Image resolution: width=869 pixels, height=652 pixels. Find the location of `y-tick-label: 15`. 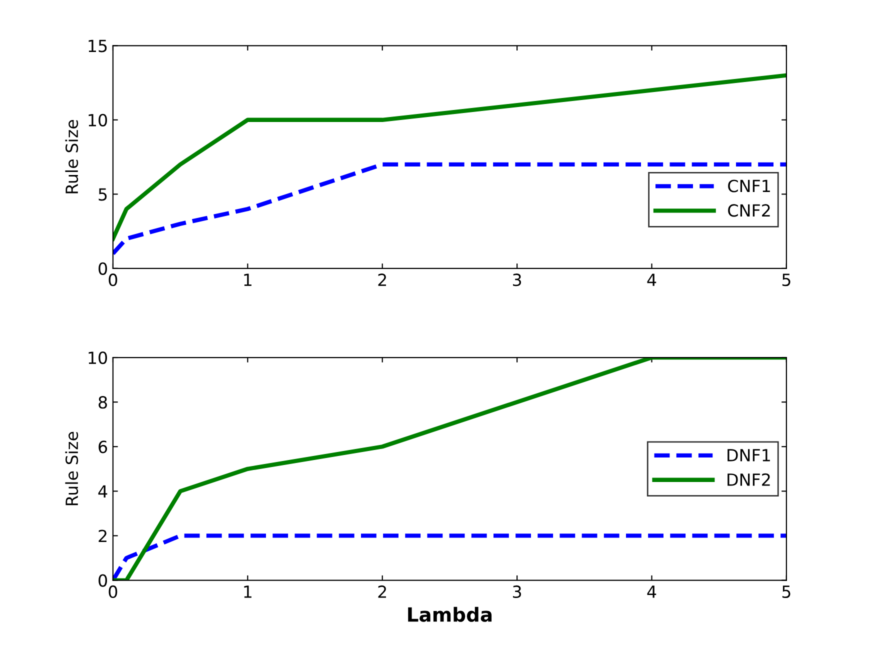

y-tick-label: 15 is located at coordinates (97, 46).